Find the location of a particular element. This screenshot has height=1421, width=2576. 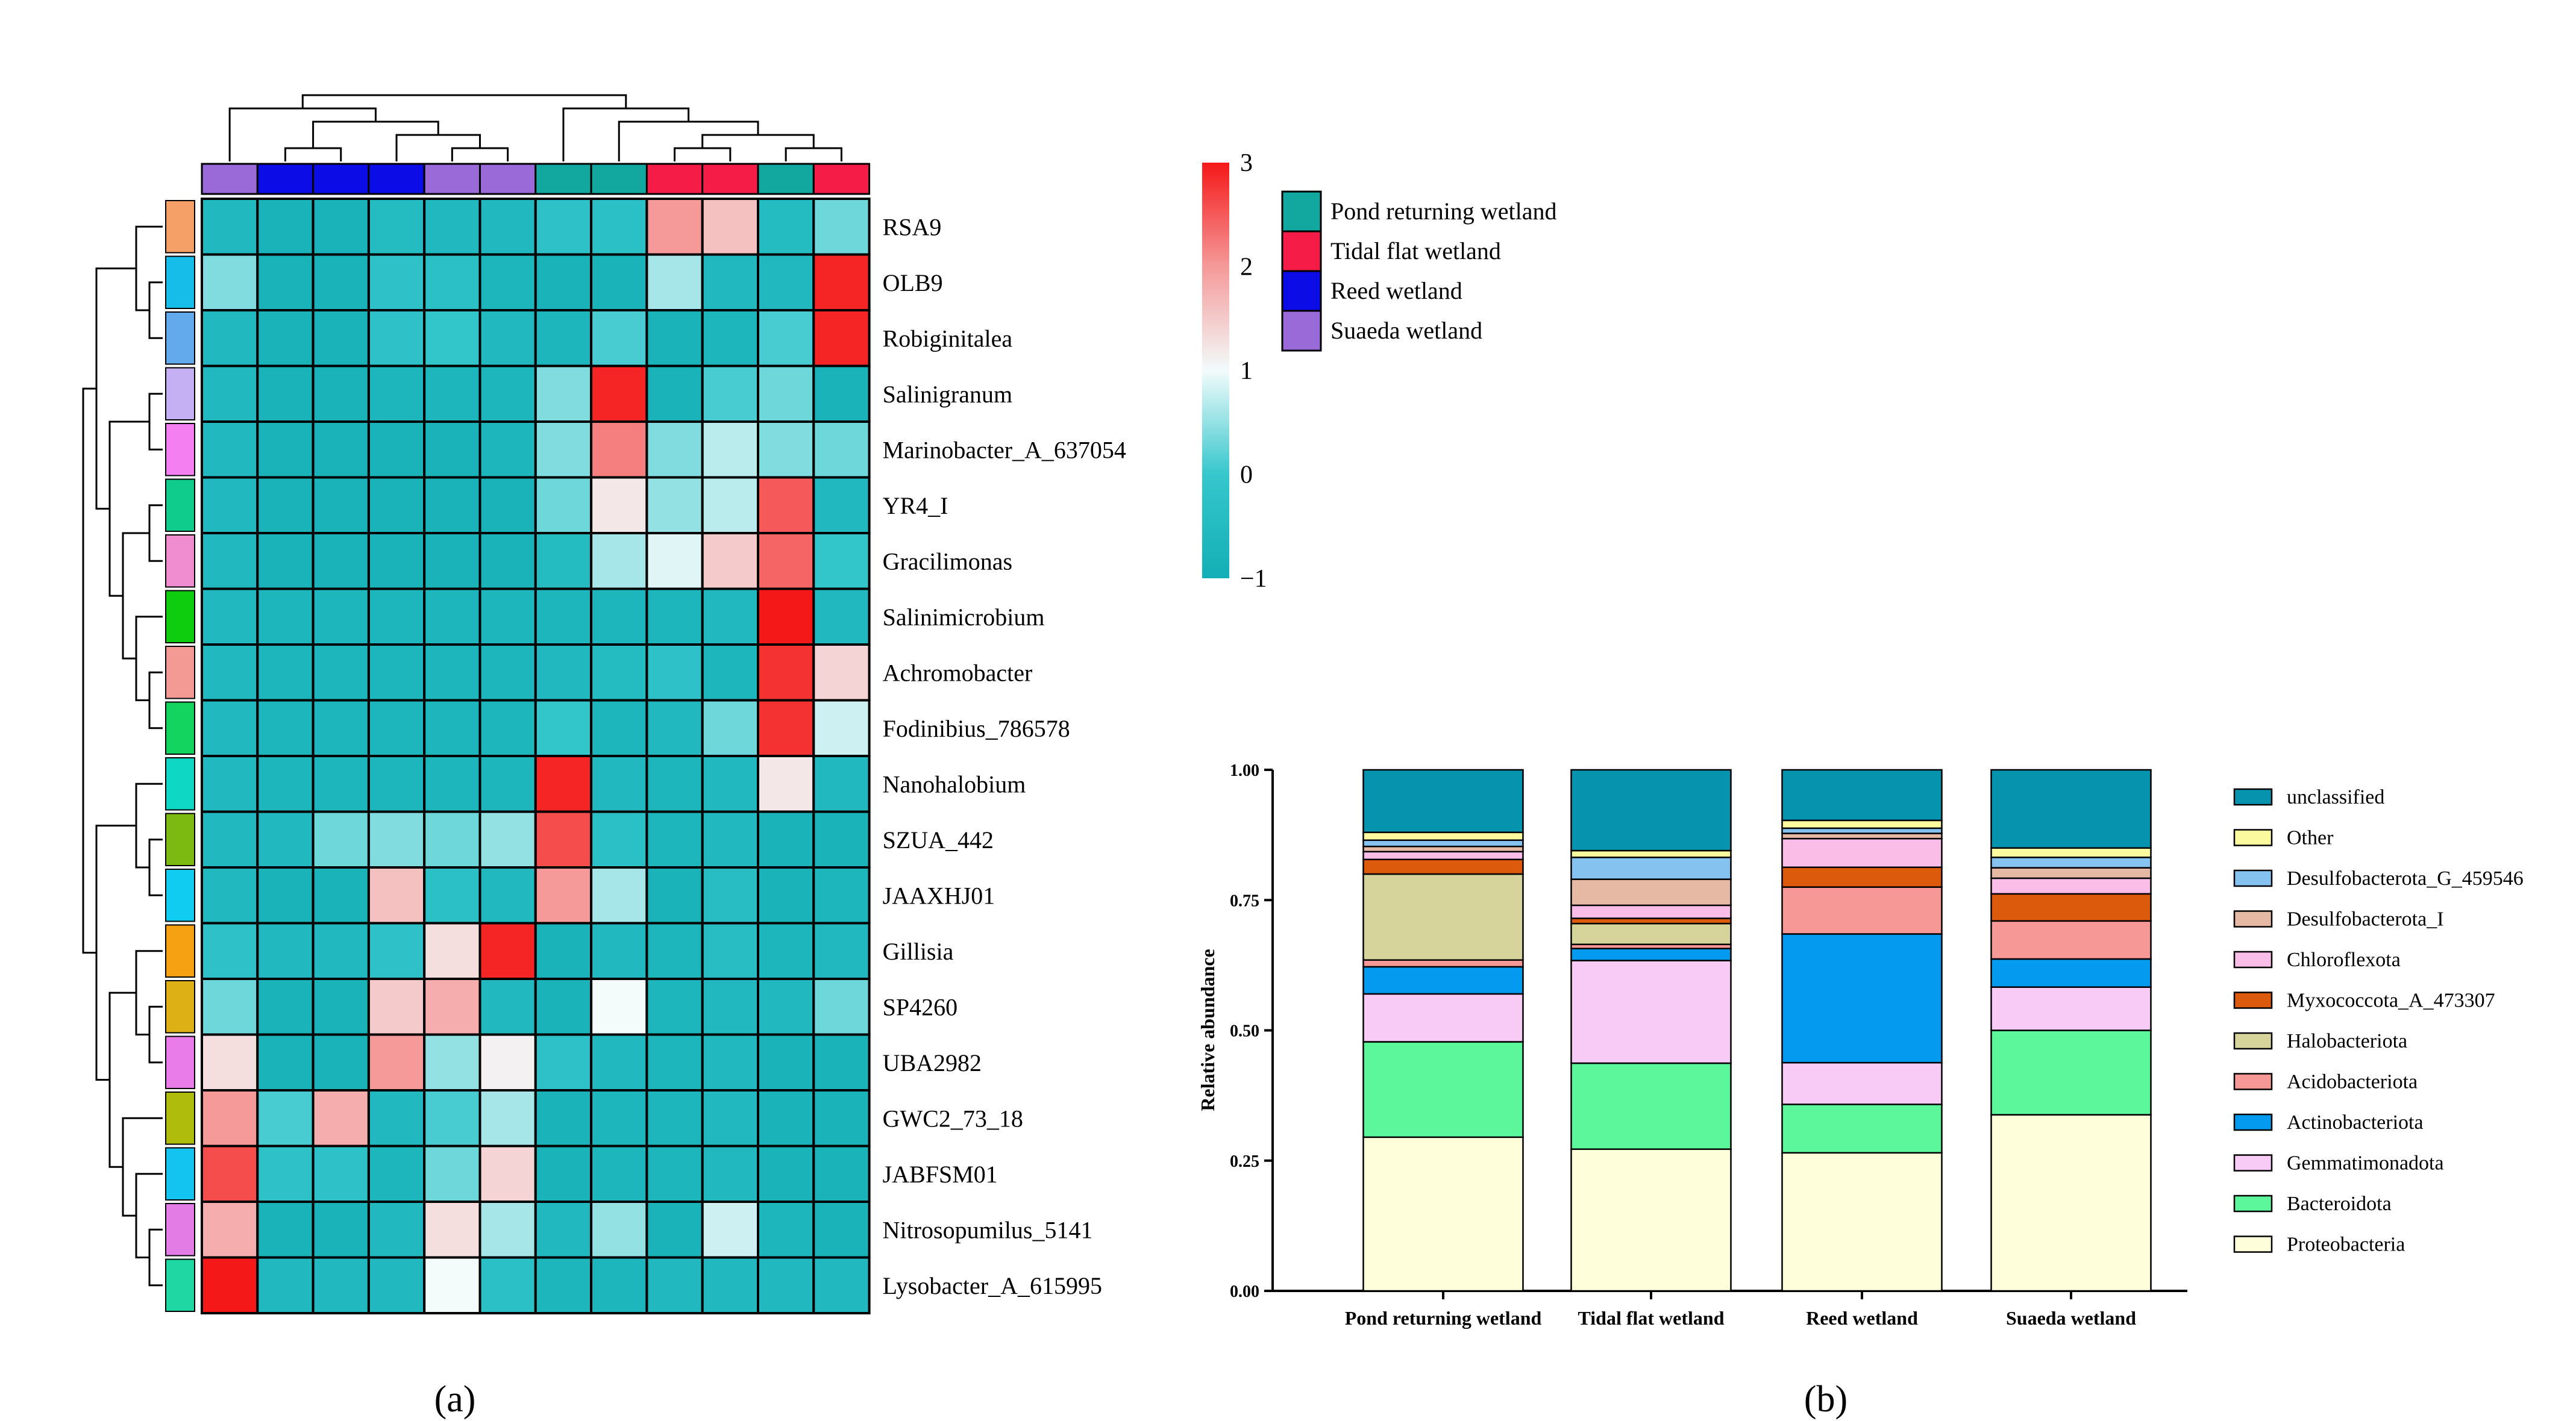

colorbar-ramp is located at coordinates (1215, 371).